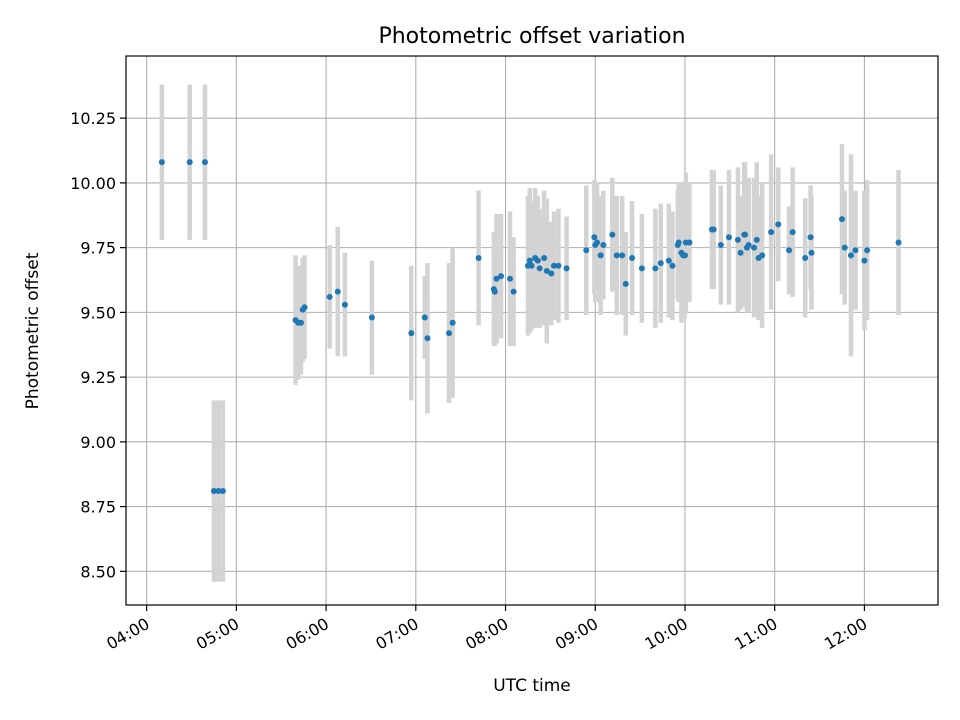 The image size is (960, 720). What do you see at coordinates (98, 312) in the screenshot?
I see `y-tick-label: 9.50` at bounding box center [98, 312].